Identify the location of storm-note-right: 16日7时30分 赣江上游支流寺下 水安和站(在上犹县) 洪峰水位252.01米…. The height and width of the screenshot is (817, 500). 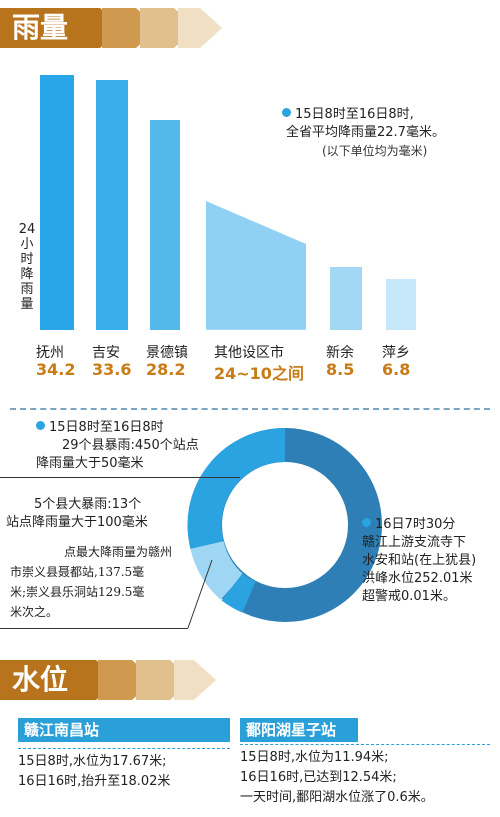
(431, 561).